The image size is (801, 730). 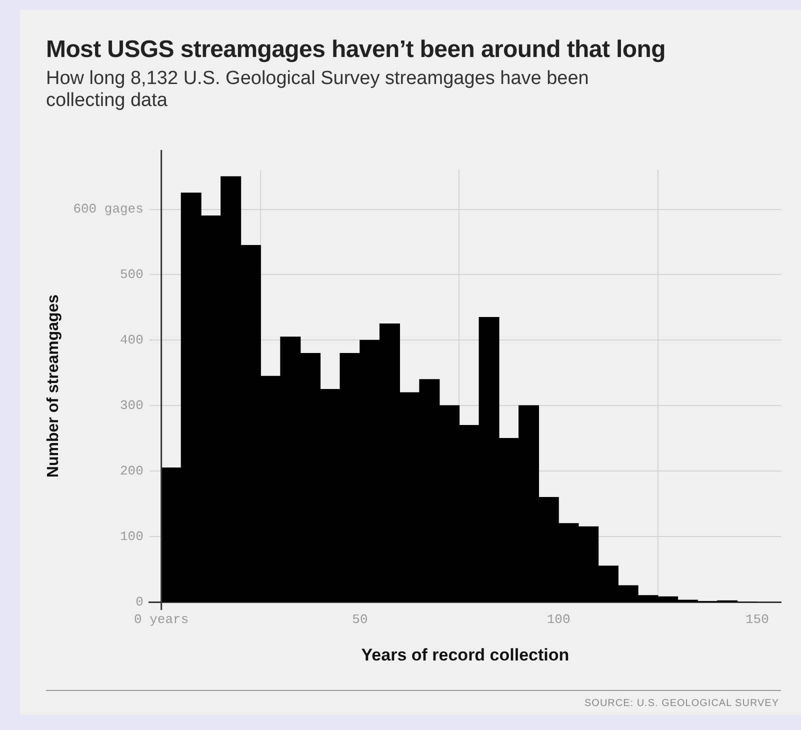 I want to click on y-tick-label: 0, so click(x=140, y=602).